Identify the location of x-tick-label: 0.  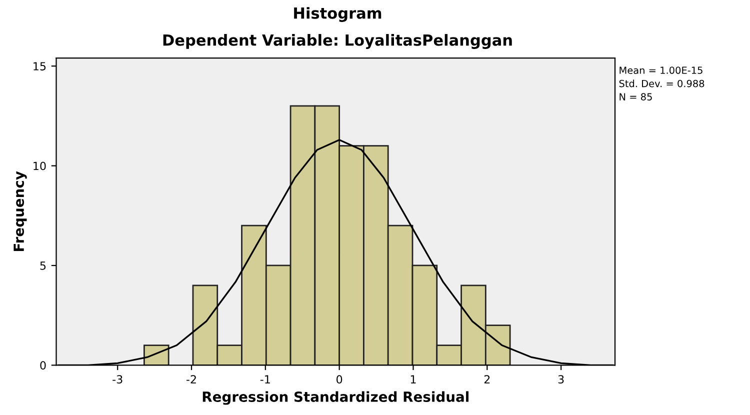
(339, 379).